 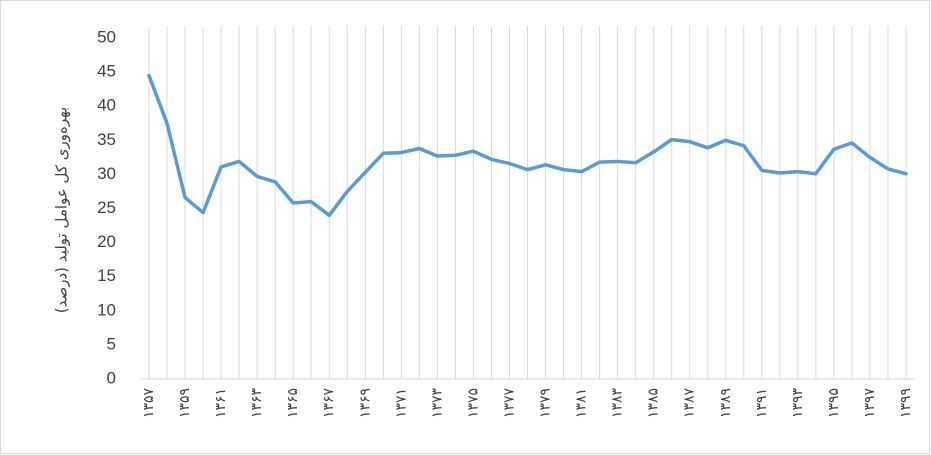 What do you see at coordinates (762, 403) in the screenshot?
I see `x-tick-label: ۱۳۹۱` at bounding box center [762, 403].